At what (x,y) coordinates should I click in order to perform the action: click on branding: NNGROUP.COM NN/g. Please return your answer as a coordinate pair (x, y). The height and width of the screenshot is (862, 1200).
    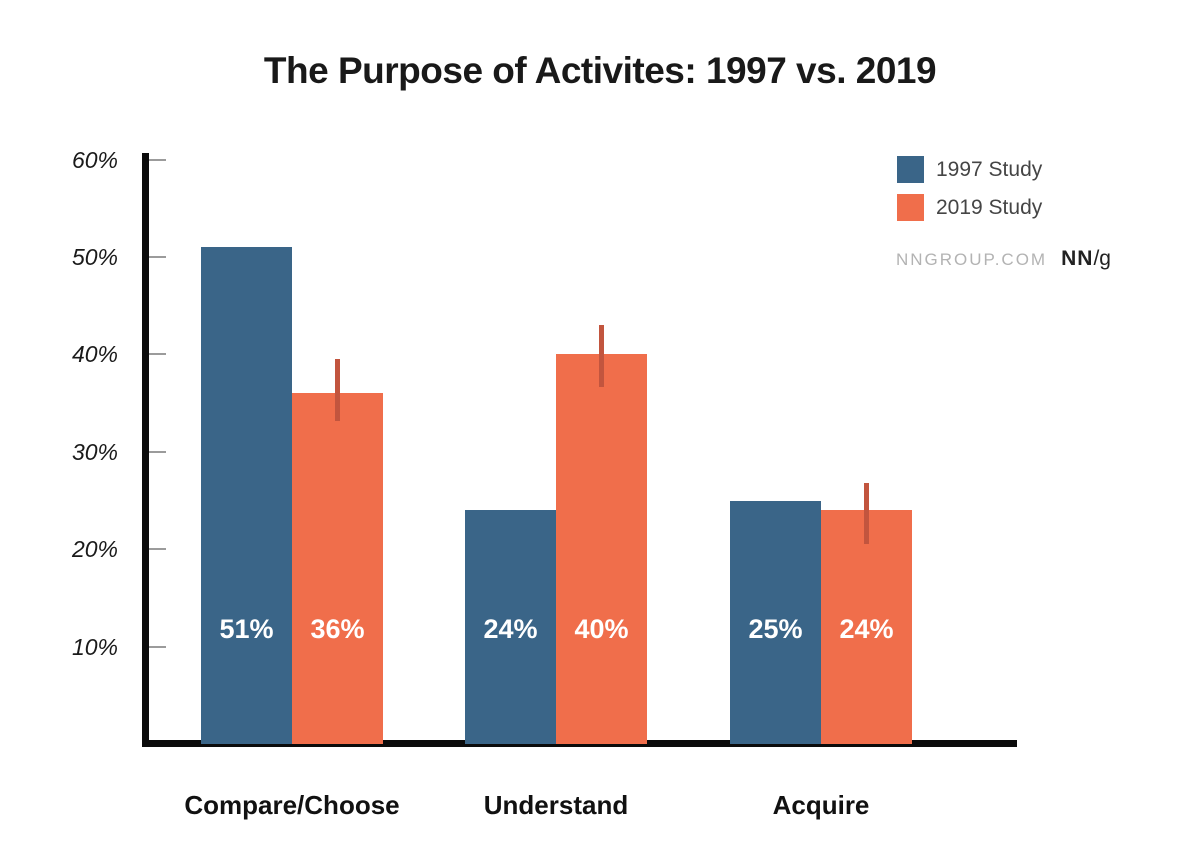
    Looking at the image, I should click on (1003, 259).